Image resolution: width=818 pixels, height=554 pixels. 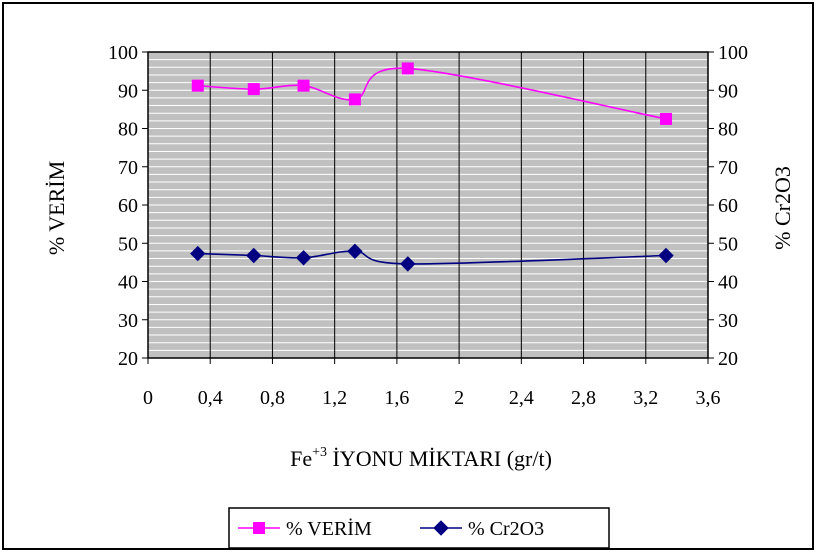 What do you see at coordinates (645, 398) in the screenshot?
I see `x-tick-label: 3,2` at bounding box center [645, 398].